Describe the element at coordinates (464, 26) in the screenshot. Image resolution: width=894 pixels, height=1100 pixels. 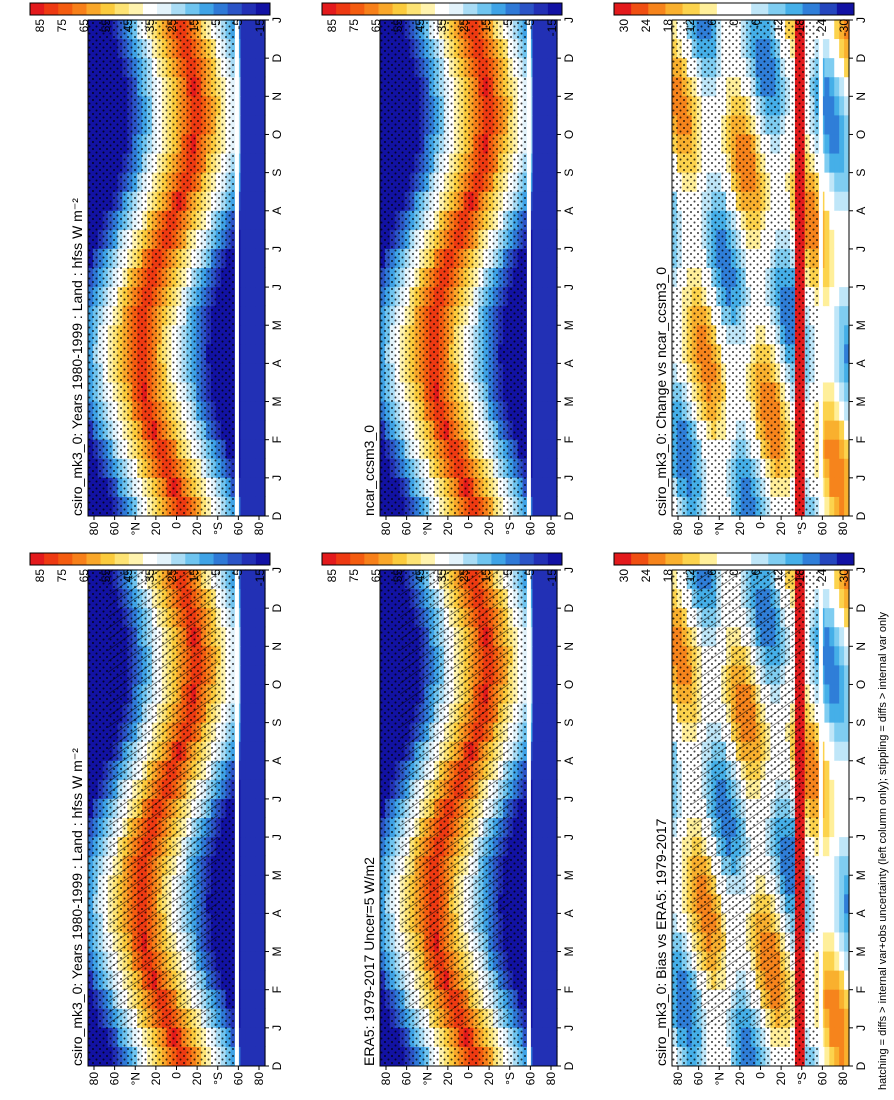
I see `colorbar-label: 25` at that location.